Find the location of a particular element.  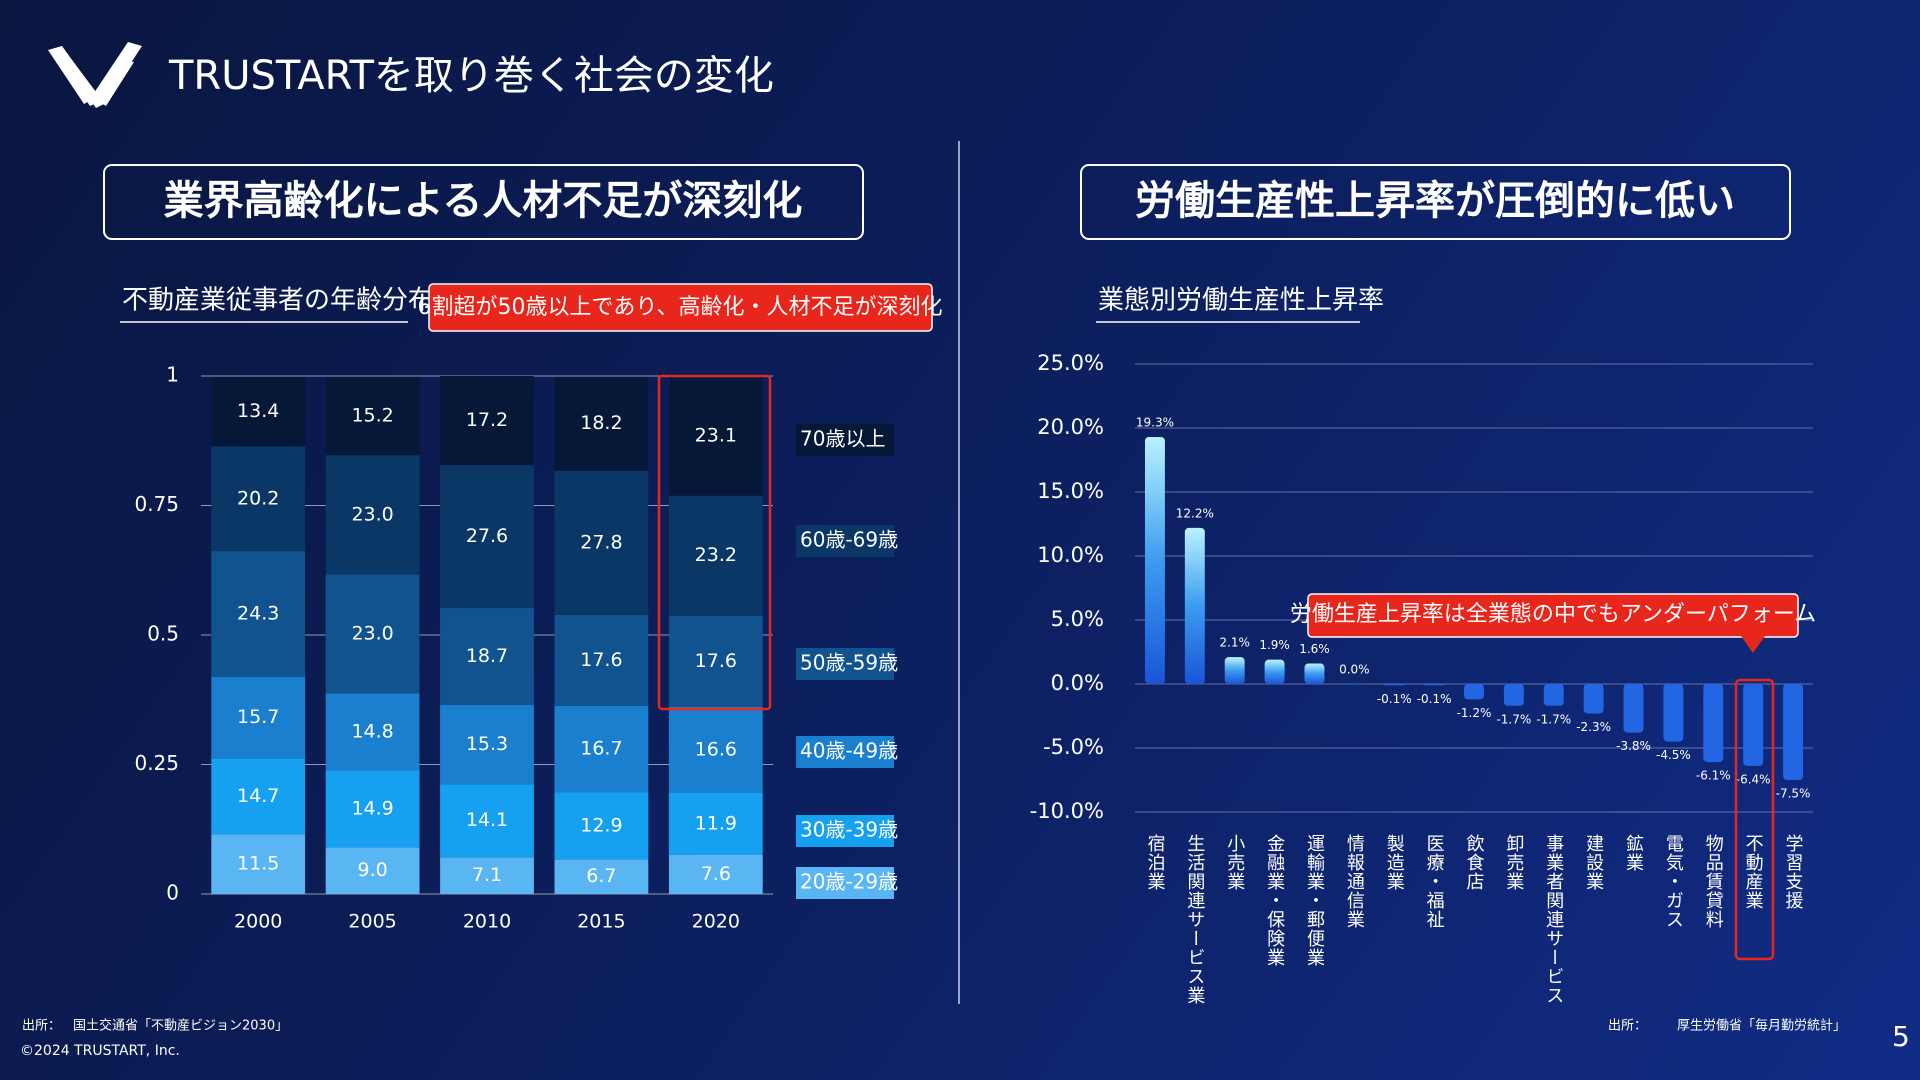

value-label: 15.2 is located at coordinates (372, 415).